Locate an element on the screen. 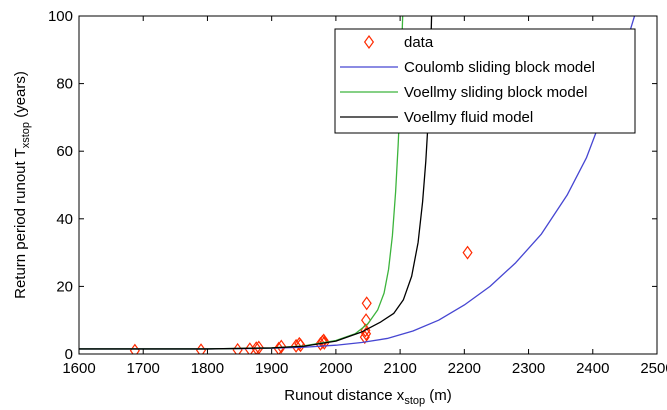 The image size is (667, 410). legend-swatch-data is located at coordinates (369, 42).